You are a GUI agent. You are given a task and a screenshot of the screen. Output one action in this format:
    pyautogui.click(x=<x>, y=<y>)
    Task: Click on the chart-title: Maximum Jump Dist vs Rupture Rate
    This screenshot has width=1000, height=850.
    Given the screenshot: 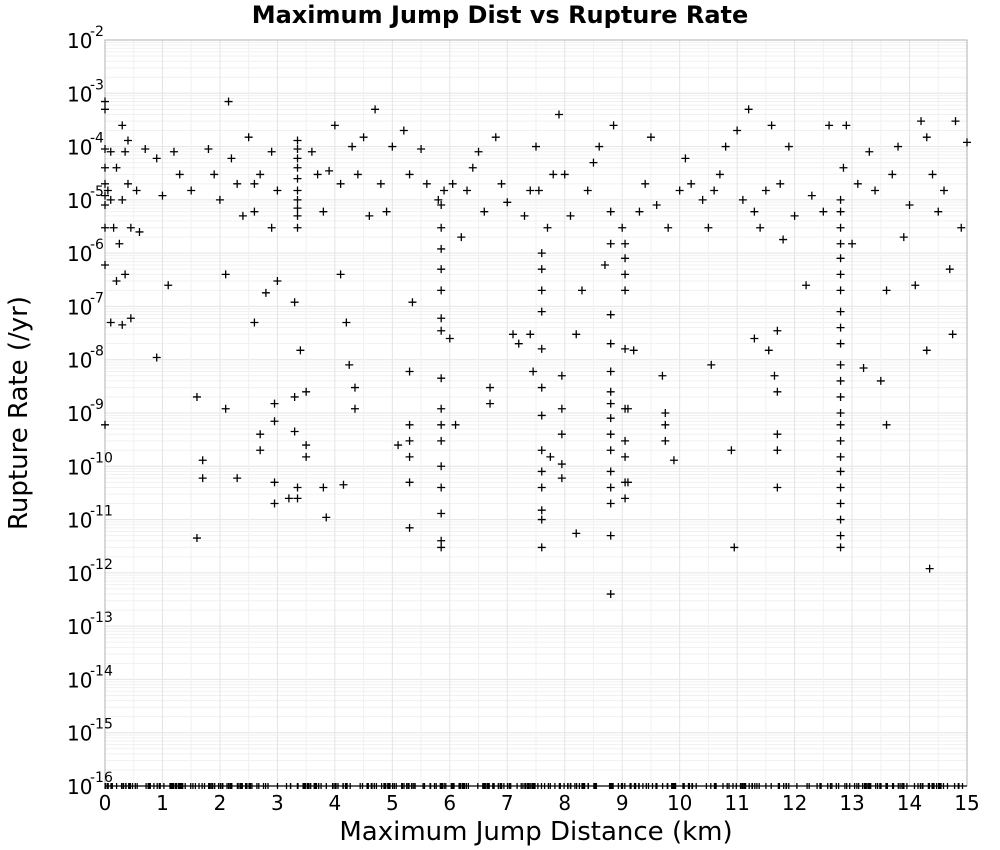 What is the action you would take?
    pyautogui.click(x=500, y=15)
    